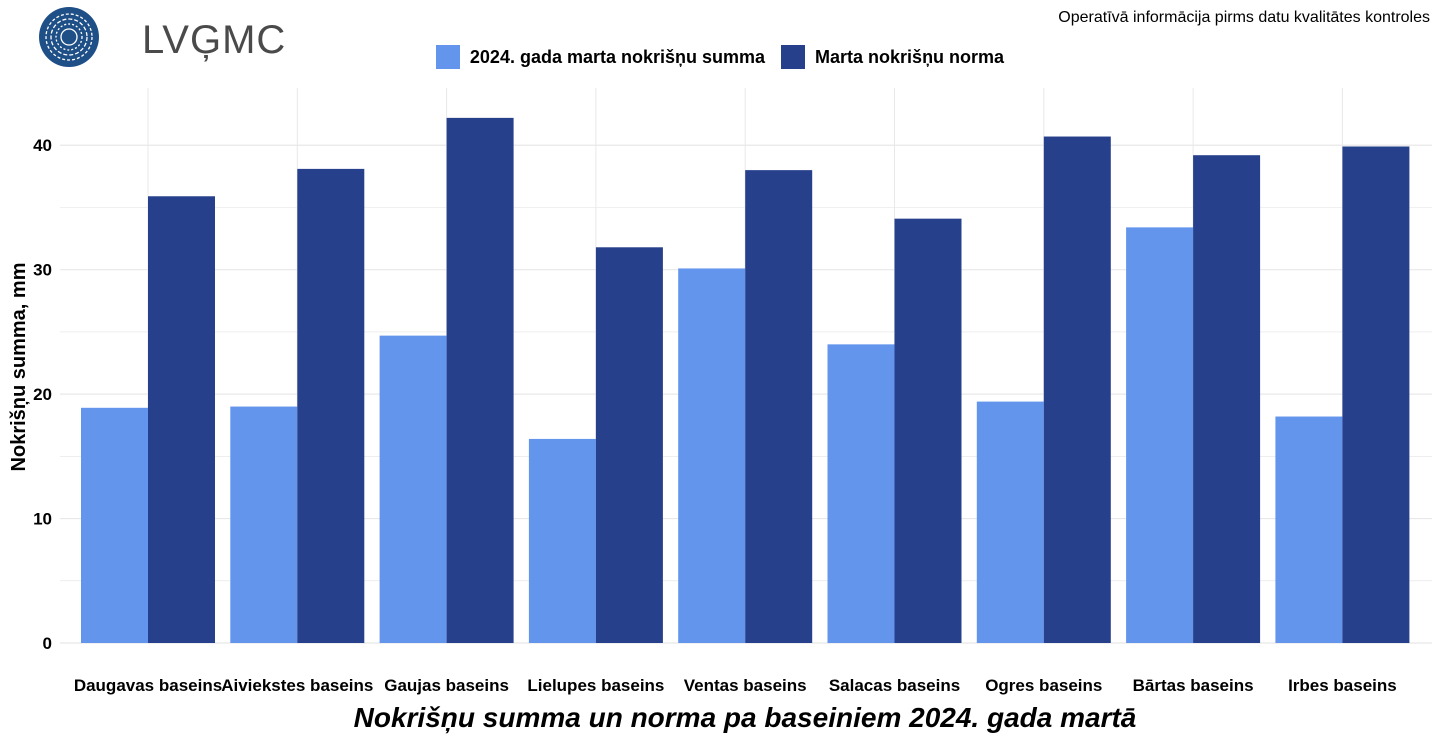  Describe the element at coordinates (910, 56) in the screenshot. I see `legend-label-norm: Marta nokrišņu norma` at that location.